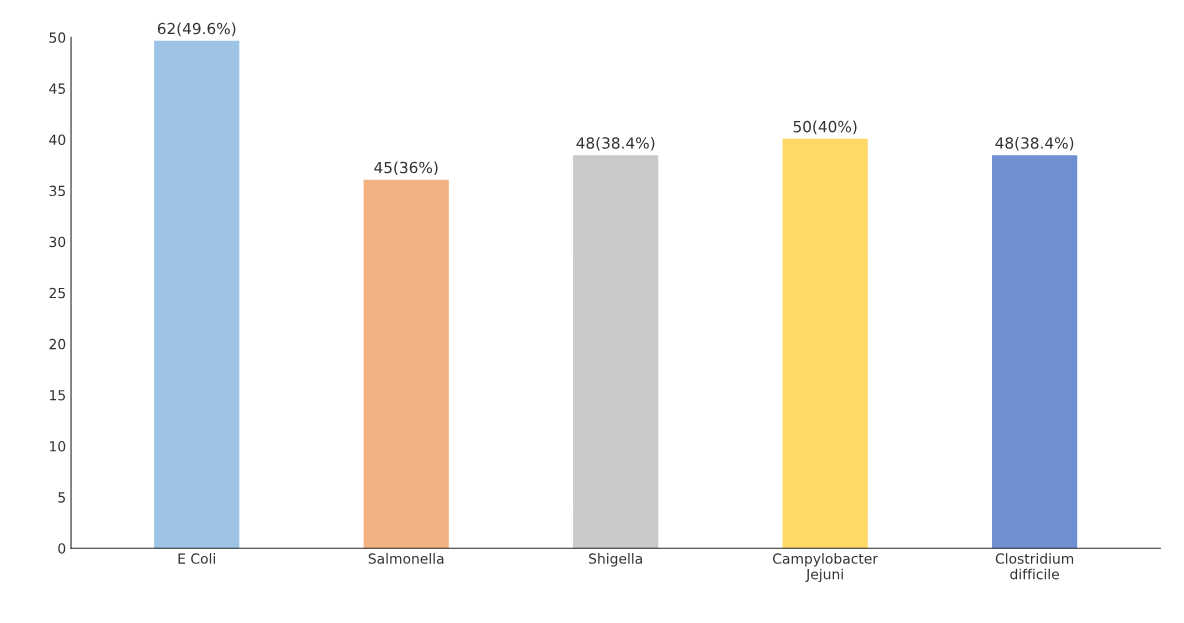  What do you see at coordinates (57, 191) in the screenshot?
I see `y-tick-label: 35` at bounding box center [57, 191].